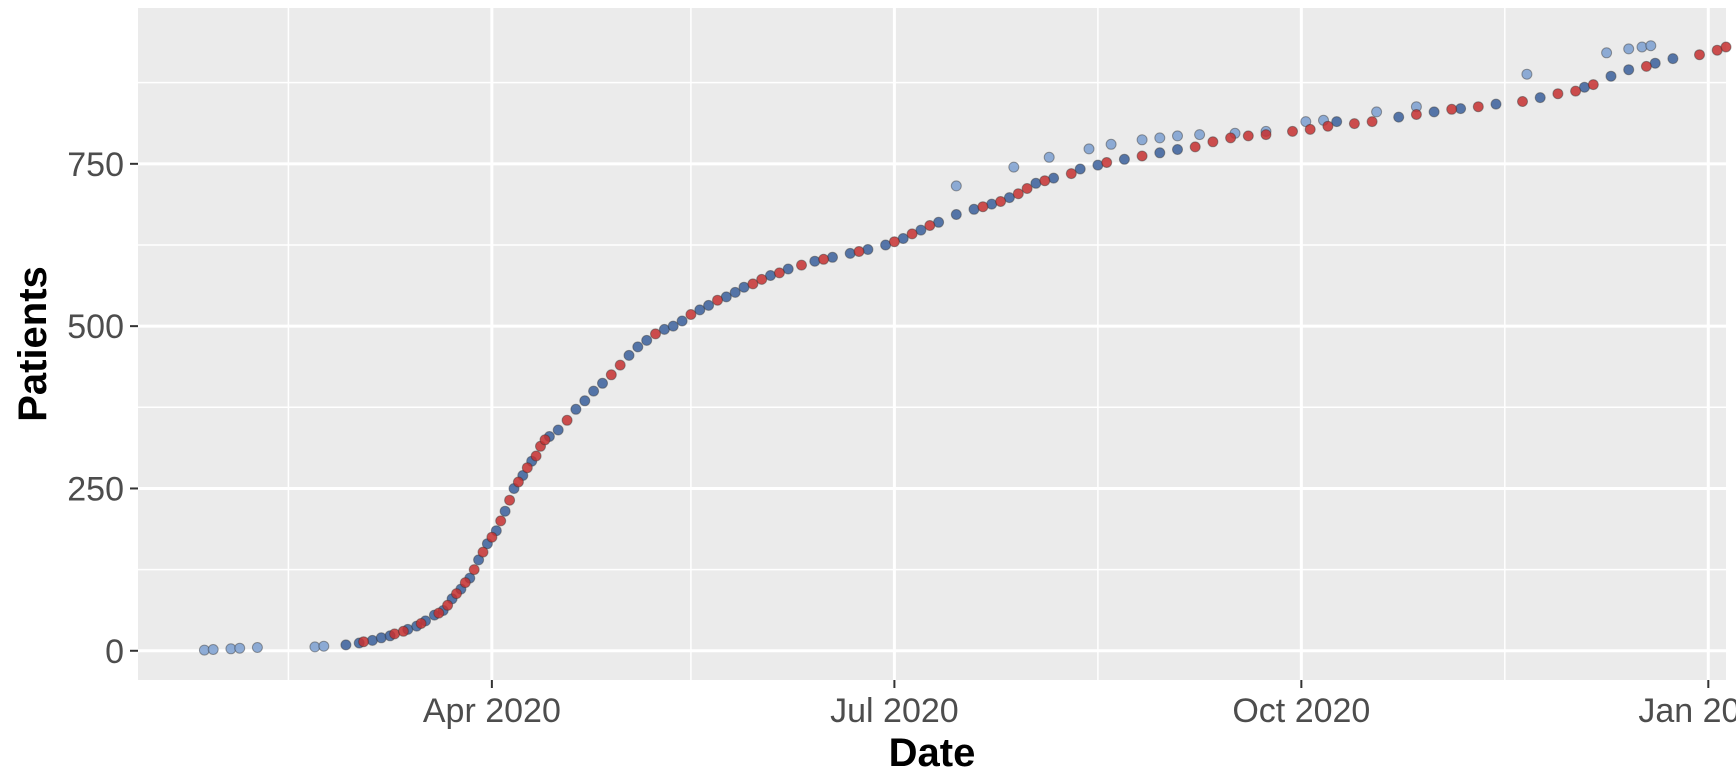 This screenshot has width=1736, height=768. I want to click on x-axis-title: Date, so click(932, 749).